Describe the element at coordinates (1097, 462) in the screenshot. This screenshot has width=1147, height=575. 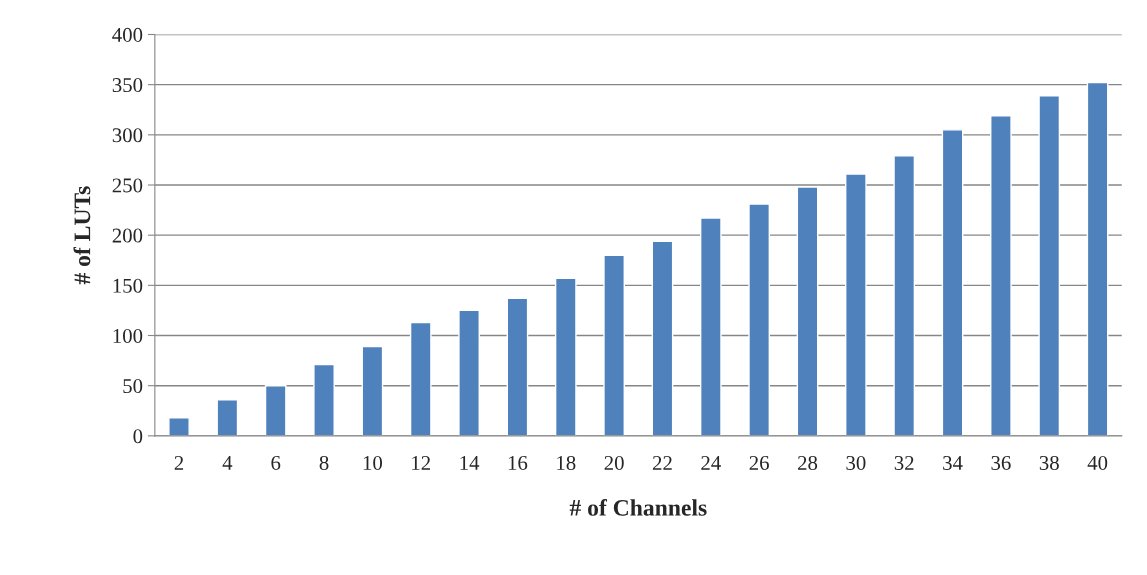
I see `x-tick-label: 40` at that location.